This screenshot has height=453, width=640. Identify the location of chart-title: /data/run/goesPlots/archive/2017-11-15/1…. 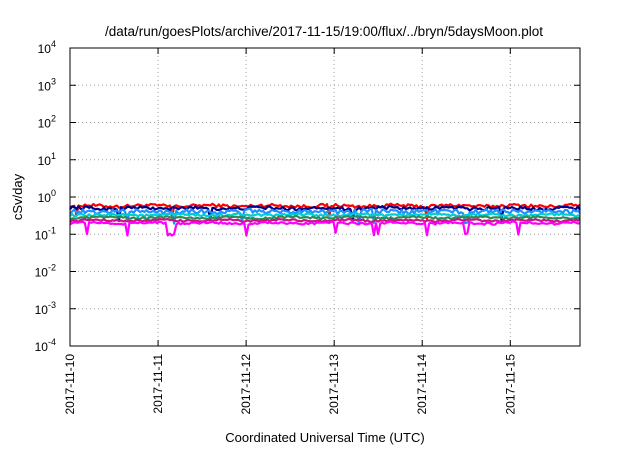
(324, 31).